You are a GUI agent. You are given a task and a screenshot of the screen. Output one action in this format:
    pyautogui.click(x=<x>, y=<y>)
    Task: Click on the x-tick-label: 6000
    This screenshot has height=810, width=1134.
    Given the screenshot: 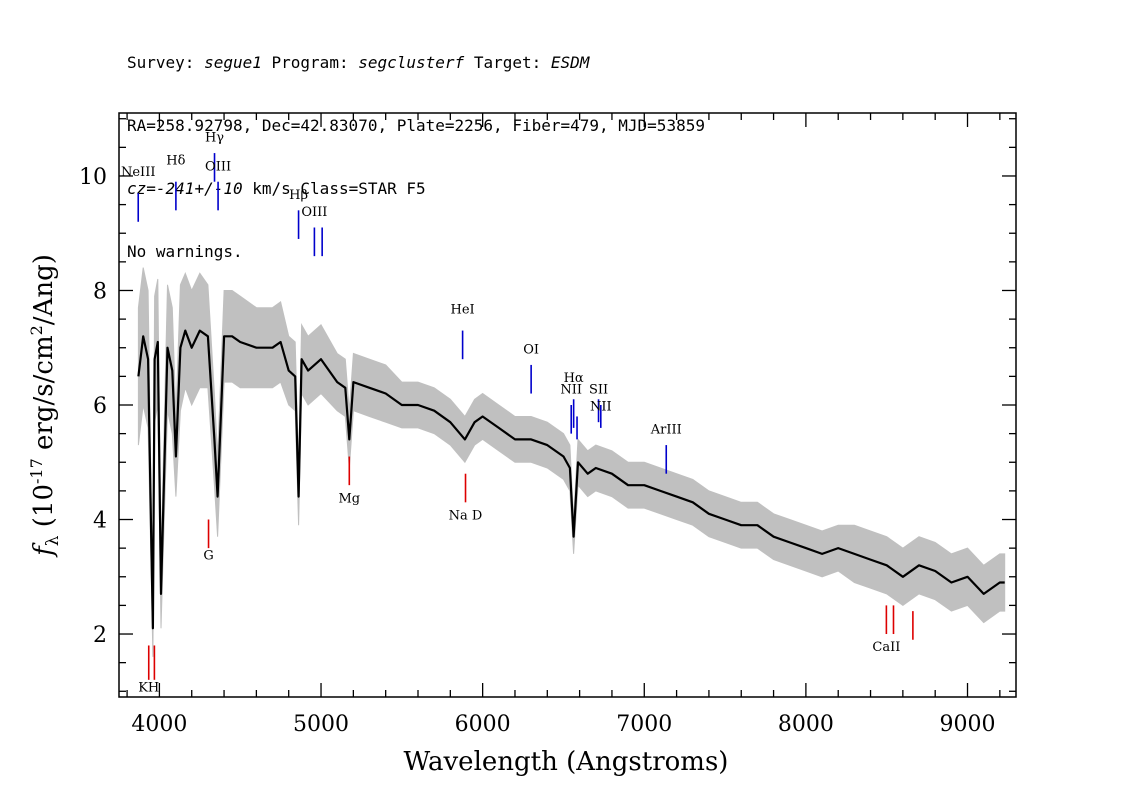 What is the action you would take?
    pyautogui.click(x=483, y=724)
    